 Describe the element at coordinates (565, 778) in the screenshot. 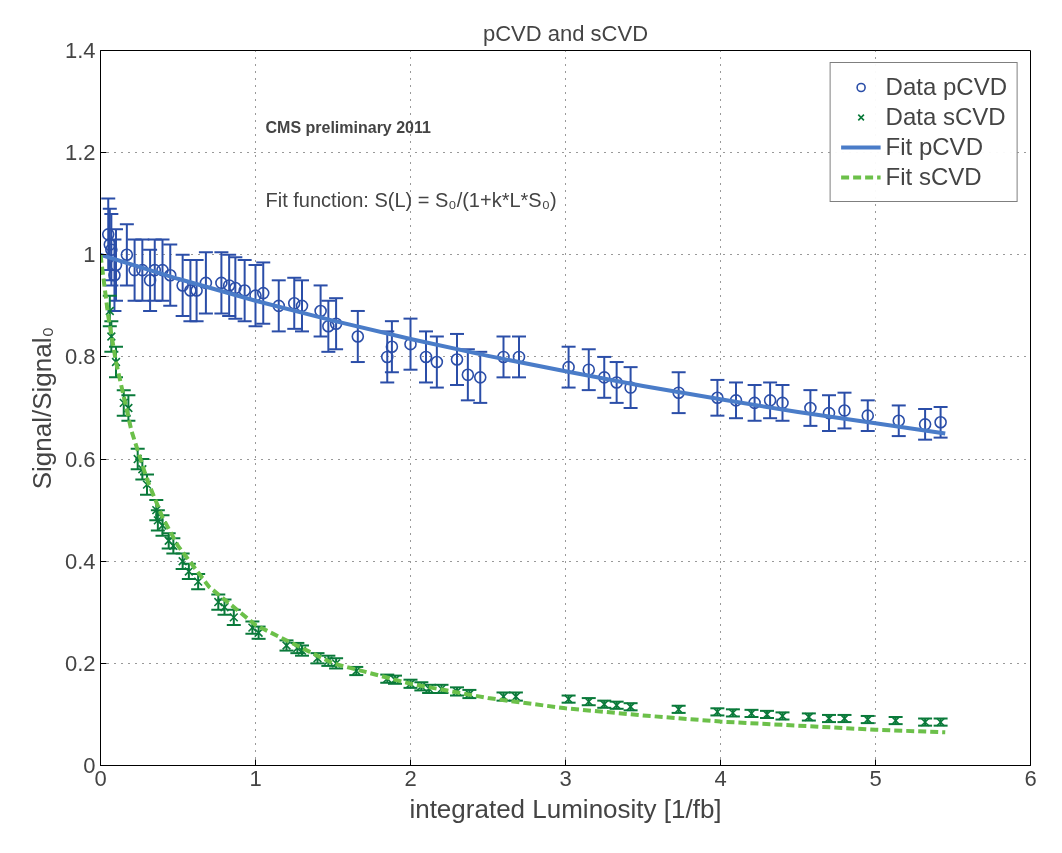

I see `x-tick-label: 3` at that location.